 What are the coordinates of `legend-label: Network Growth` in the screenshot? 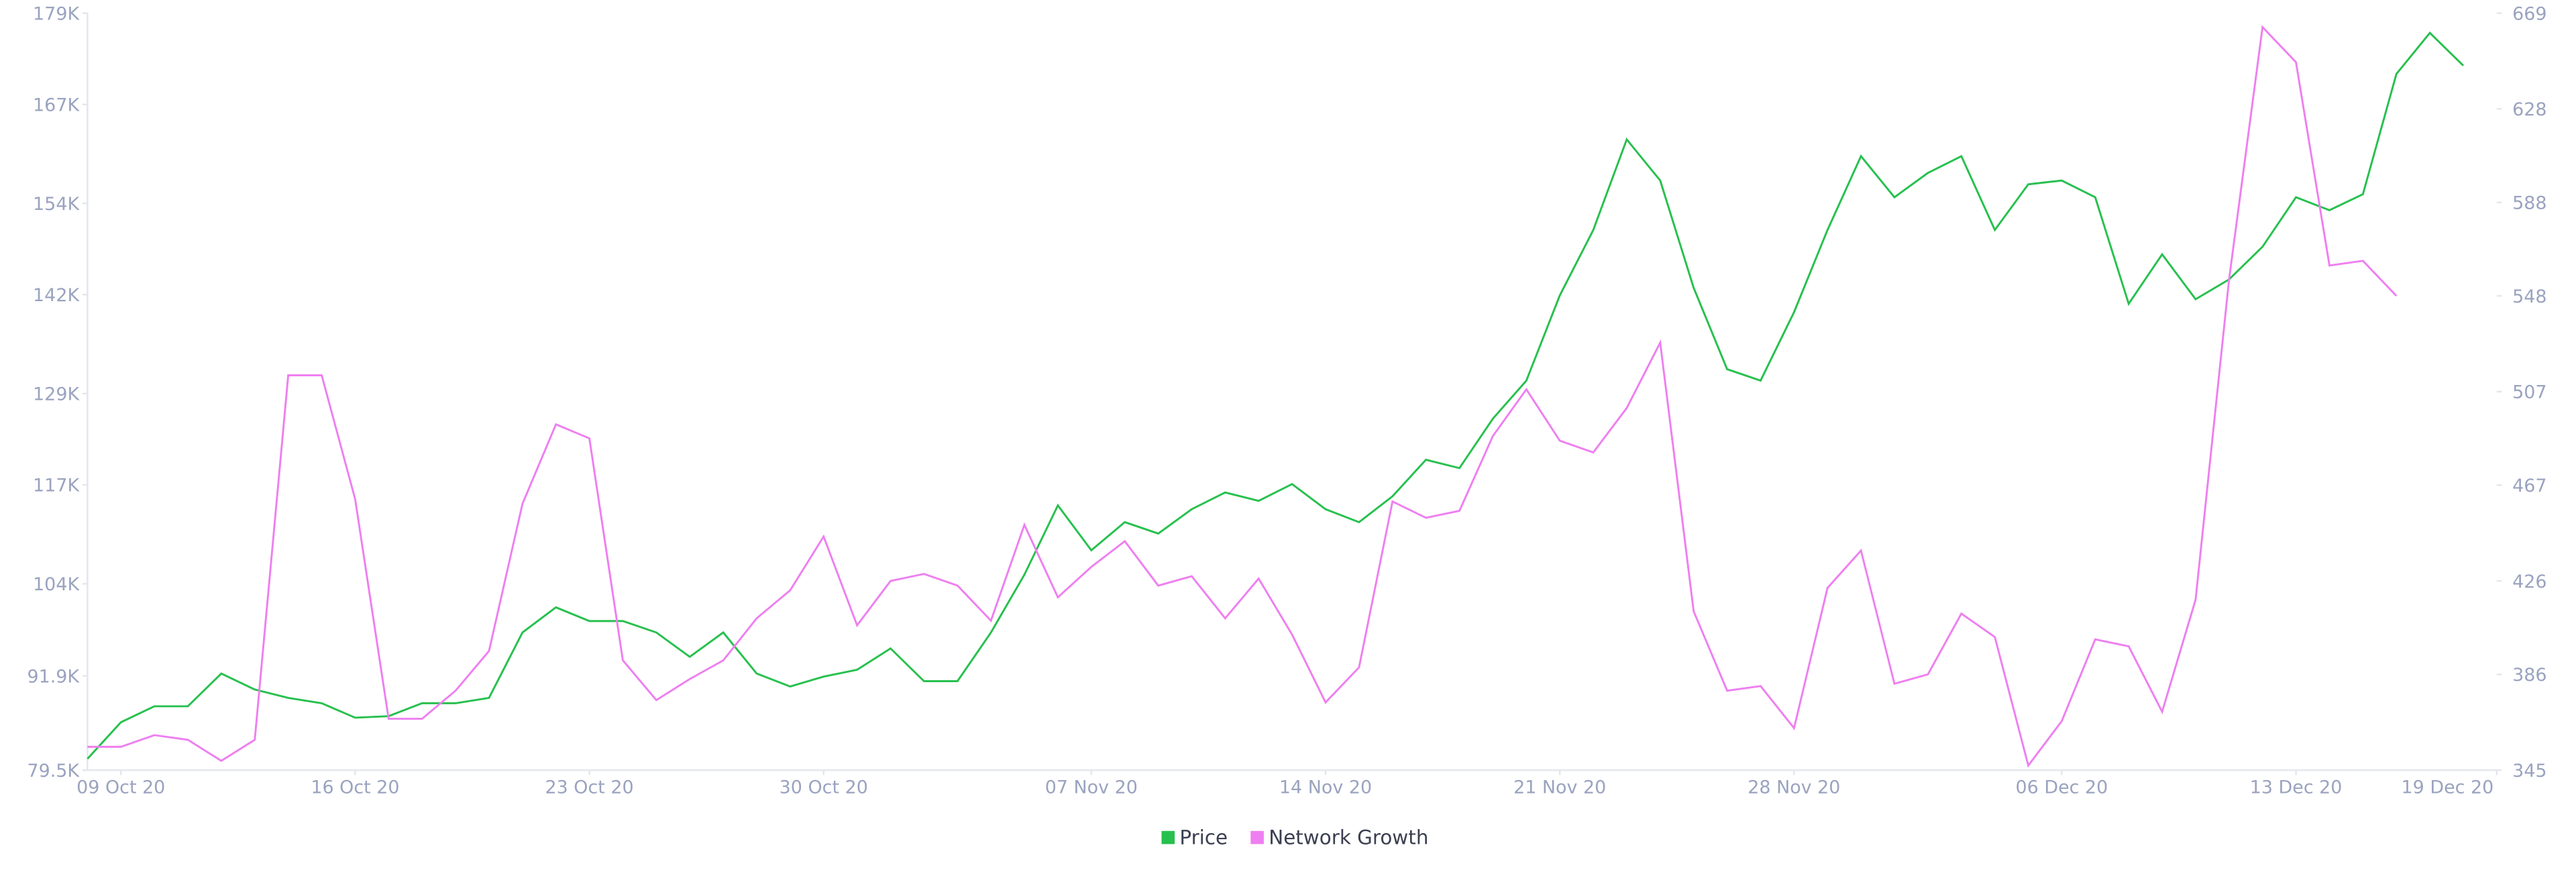 It's located at (1348, 837).